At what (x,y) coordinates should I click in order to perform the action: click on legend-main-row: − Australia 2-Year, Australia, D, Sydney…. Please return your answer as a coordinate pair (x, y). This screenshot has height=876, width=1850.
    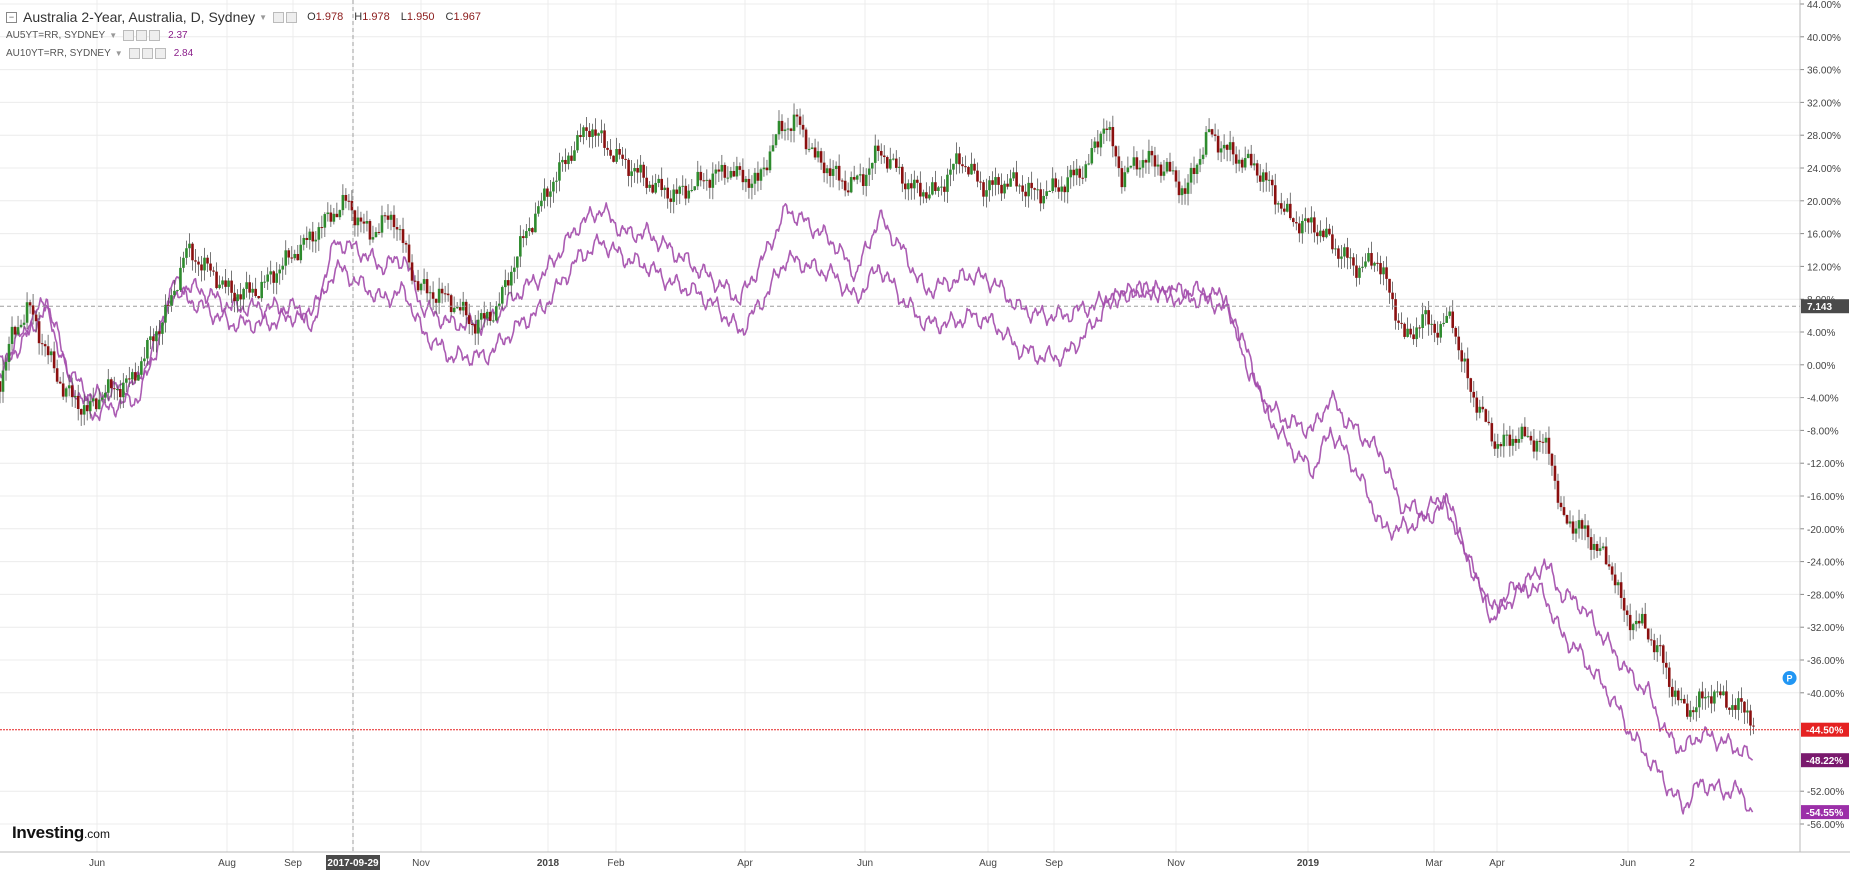
    Looking at the image, I should click on (247, 17).